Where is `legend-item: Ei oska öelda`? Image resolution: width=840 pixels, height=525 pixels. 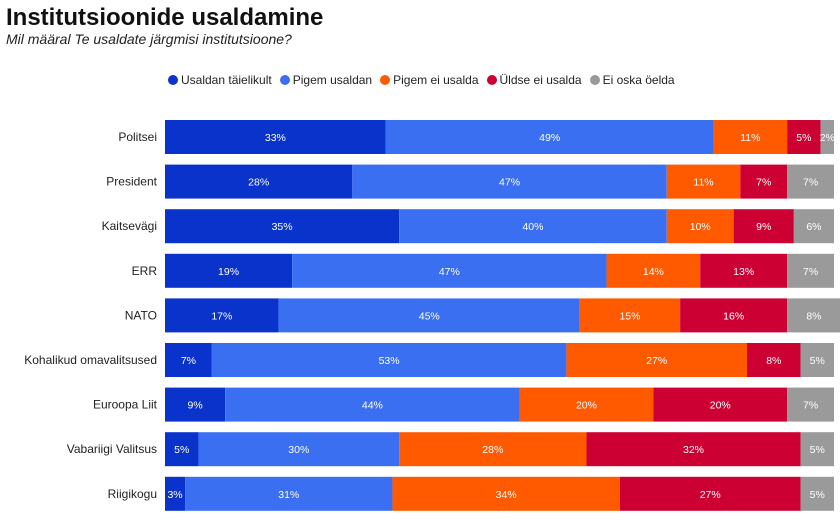
legend-item: Ei oska öelda is located at coordinates (632, 80).